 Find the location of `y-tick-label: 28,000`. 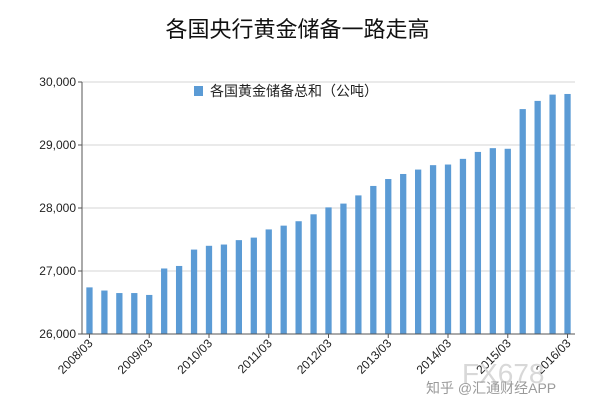

y-tick-label: 28,000 is located at coordinates (57, 208).